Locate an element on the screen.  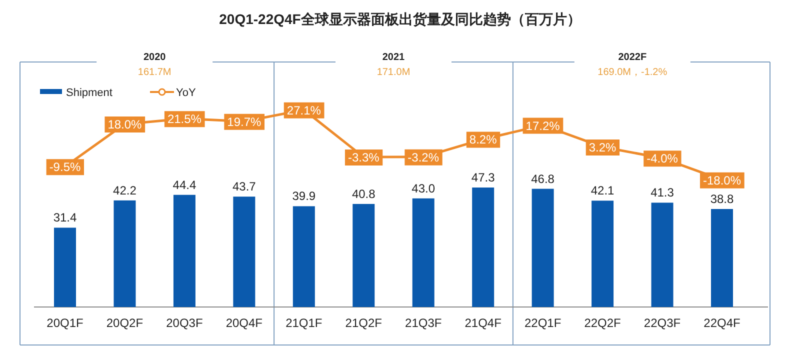
annotation: 171.0M is located at coordinates (393, 72).